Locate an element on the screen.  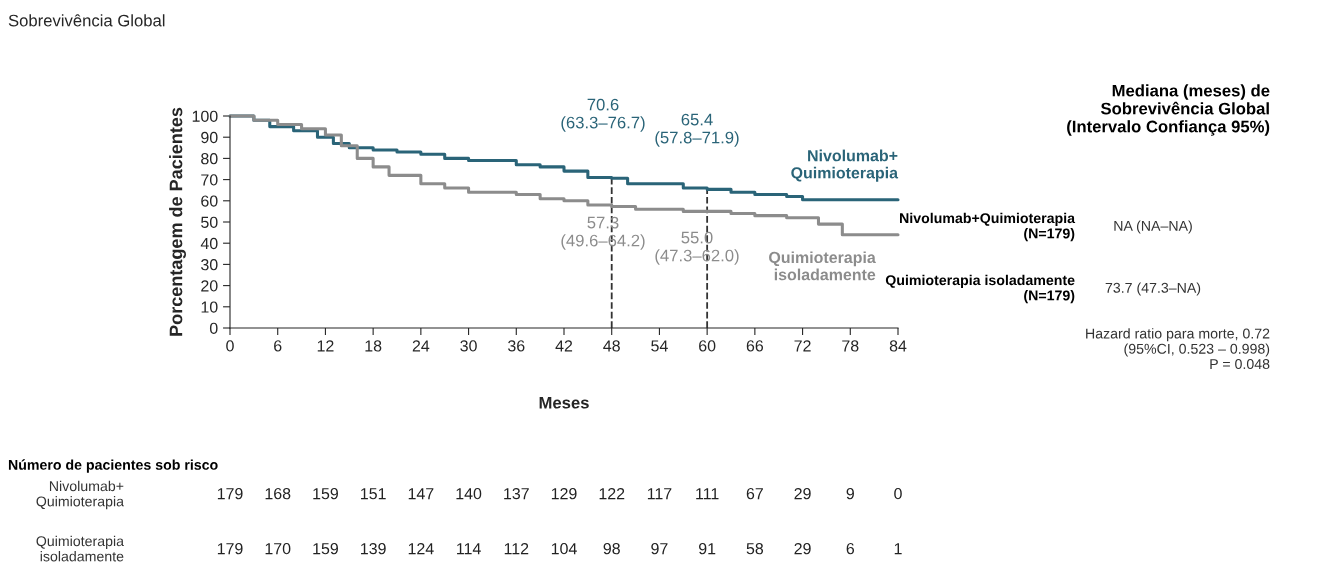
series-label: Quimioterapia isoladamente is located at coordinates (822, 266).